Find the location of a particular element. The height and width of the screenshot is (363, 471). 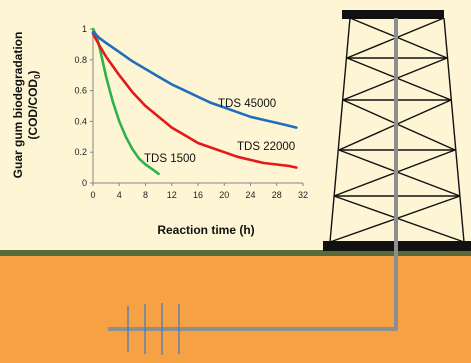

x-tick-label: 28 is located at coordinates (277, 195).